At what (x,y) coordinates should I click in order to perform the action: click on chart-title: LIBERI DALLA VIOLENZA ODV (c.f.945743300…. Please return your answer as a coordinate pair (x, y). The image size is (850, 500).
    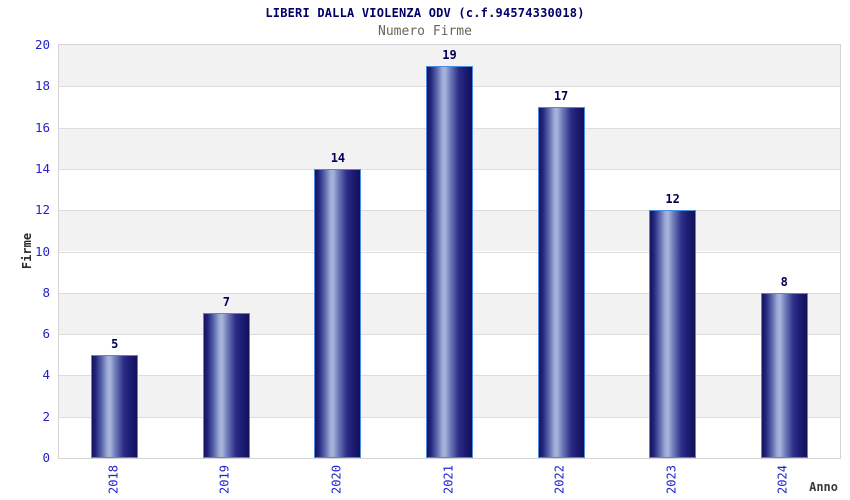
    Looking at the image, I should click on (425, 13).